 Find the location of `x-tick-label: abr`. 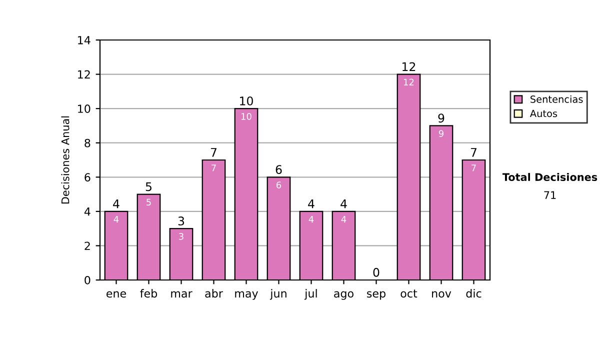

x-tick-label: abr is located at coordinates (214, 293).